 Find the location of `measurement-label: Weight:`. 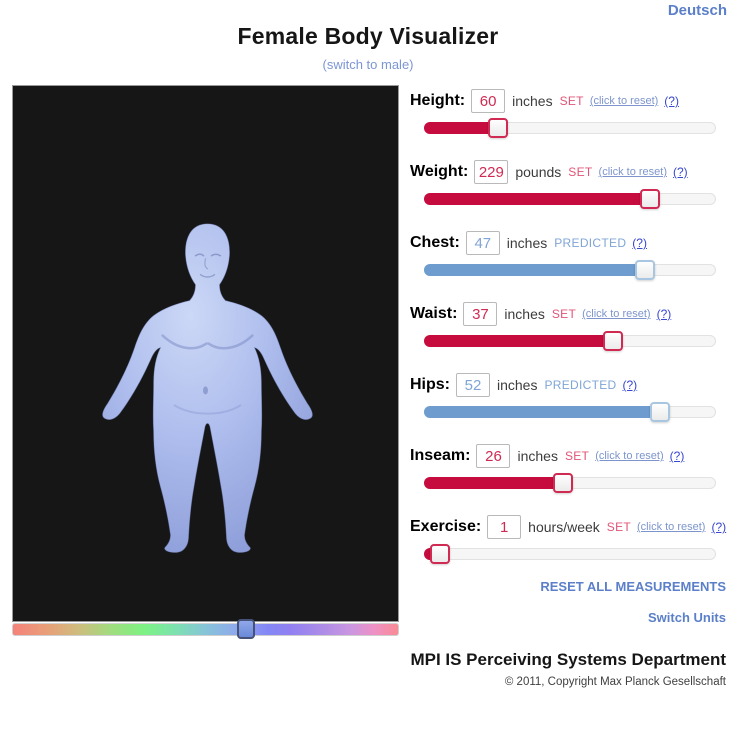

measurement-label: Weight: is located at coordinates (439, 171).